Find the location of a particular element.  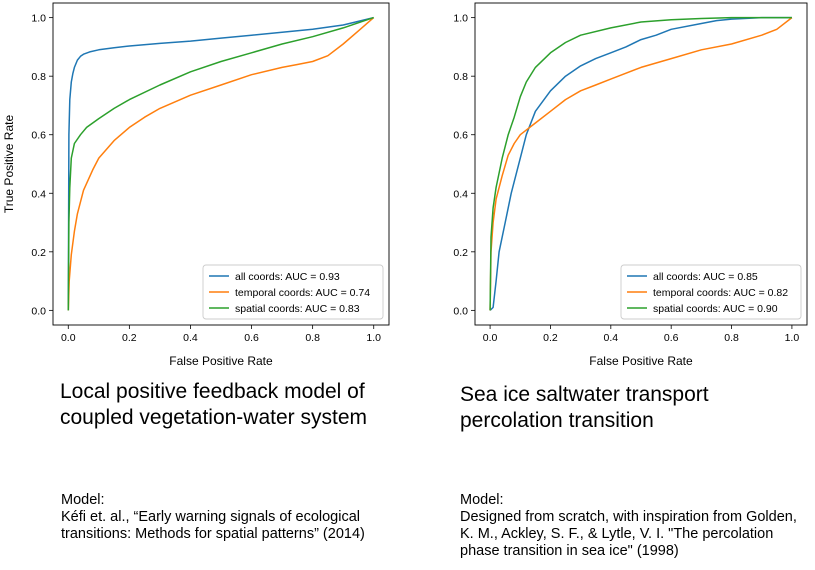

legend-label: all coords: AUC = 0.93 is located at coordinates (287, 277).